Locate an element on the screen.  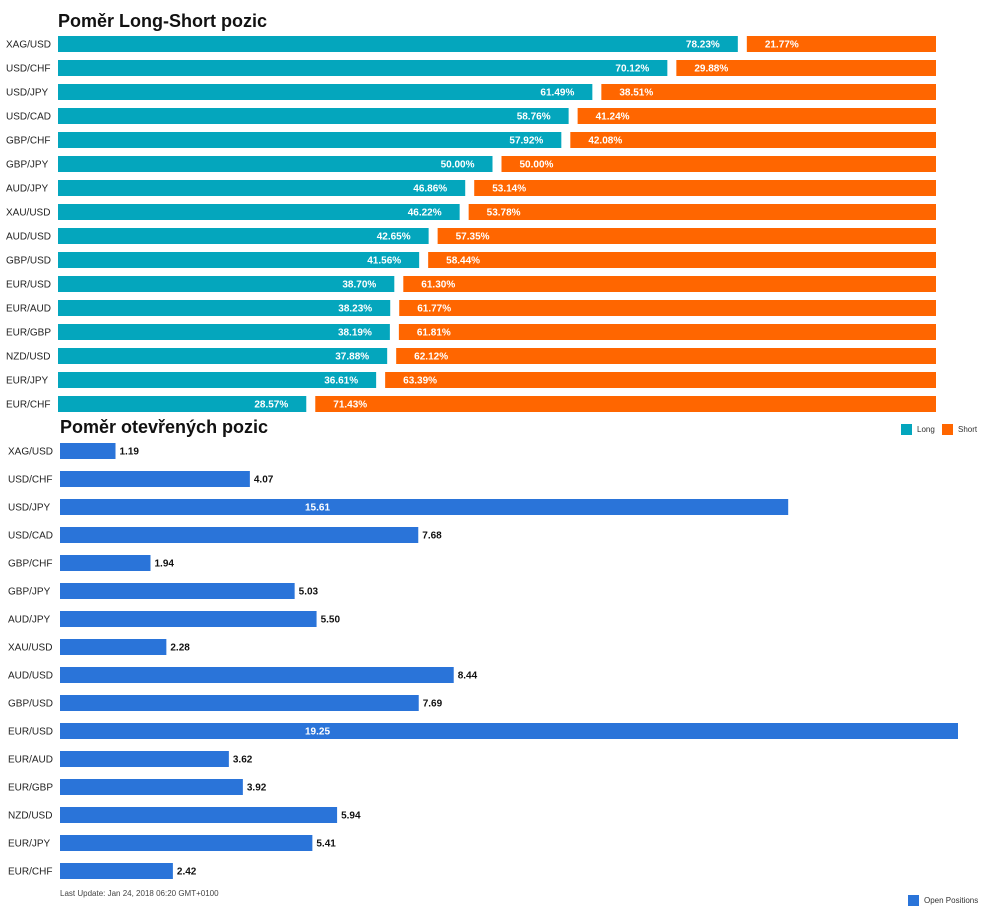
long-bar-usd-cad is located at coordinates (313, 116).